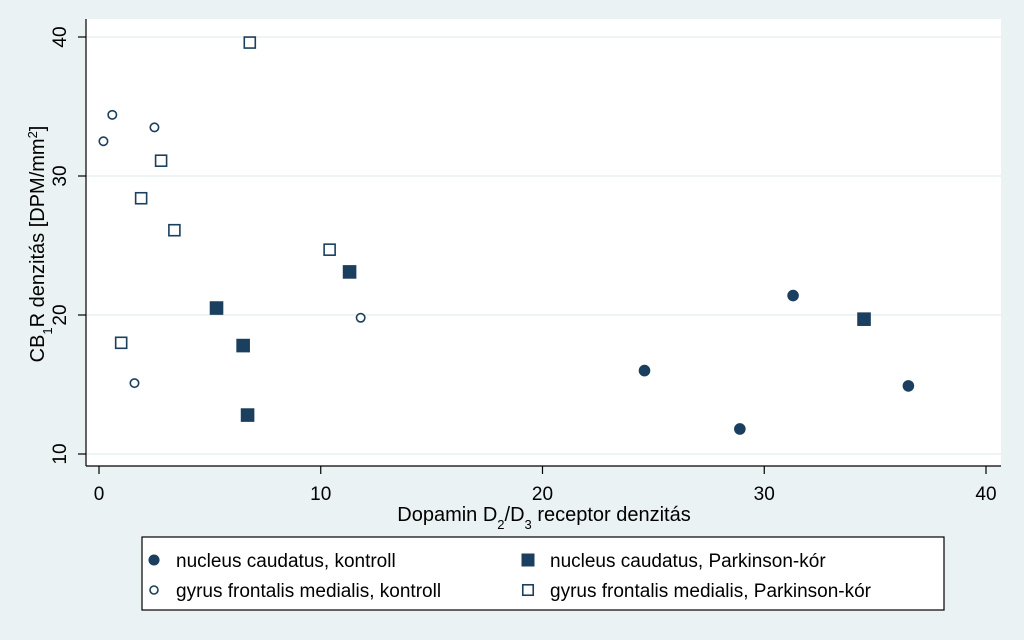 This screenshot has height=640, width=1024. What do you see at coordinates (542, 494) in the screenshot?
I see `x-tick-label: 20` at bounding box center [542, 494].